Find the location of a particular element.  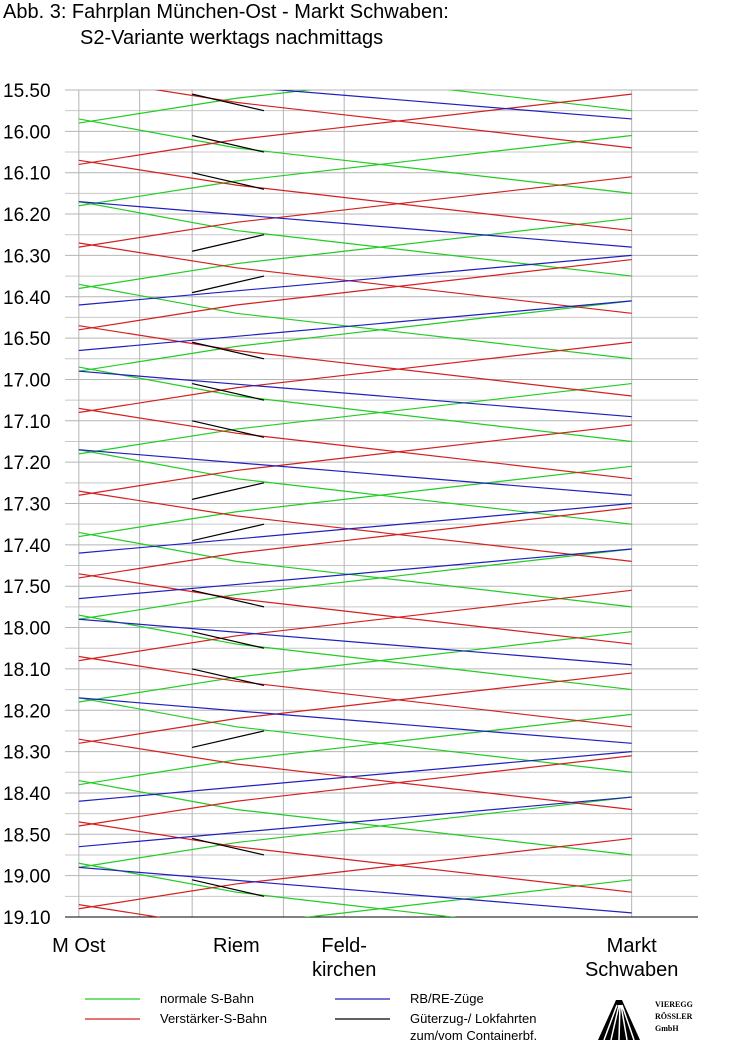

y-tick-label: 16.30 is located at coordinates (27, 256).